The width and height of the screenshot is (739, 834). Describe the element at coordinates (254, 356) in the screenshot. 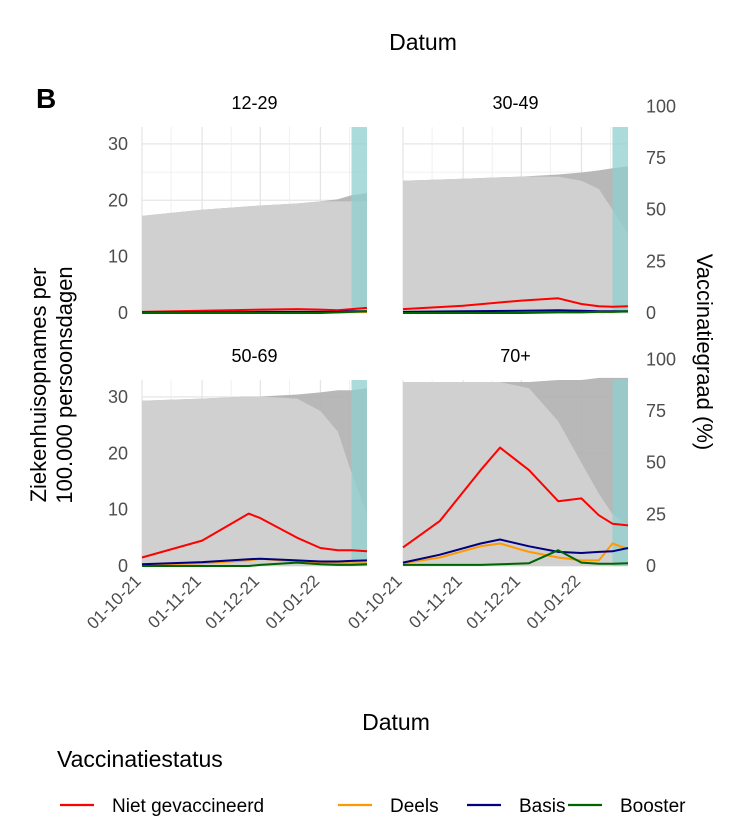

I see `facet-label: 50-69` at that location.